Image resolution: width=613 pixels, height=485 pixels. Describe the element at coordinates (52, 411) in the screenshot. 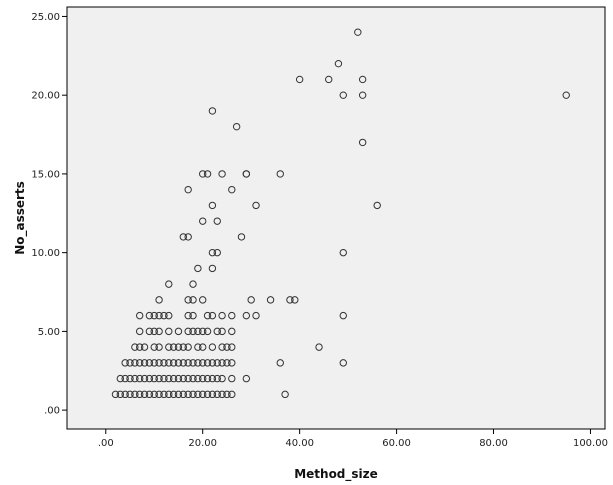

I see `y-tick-label: .00` at that location.